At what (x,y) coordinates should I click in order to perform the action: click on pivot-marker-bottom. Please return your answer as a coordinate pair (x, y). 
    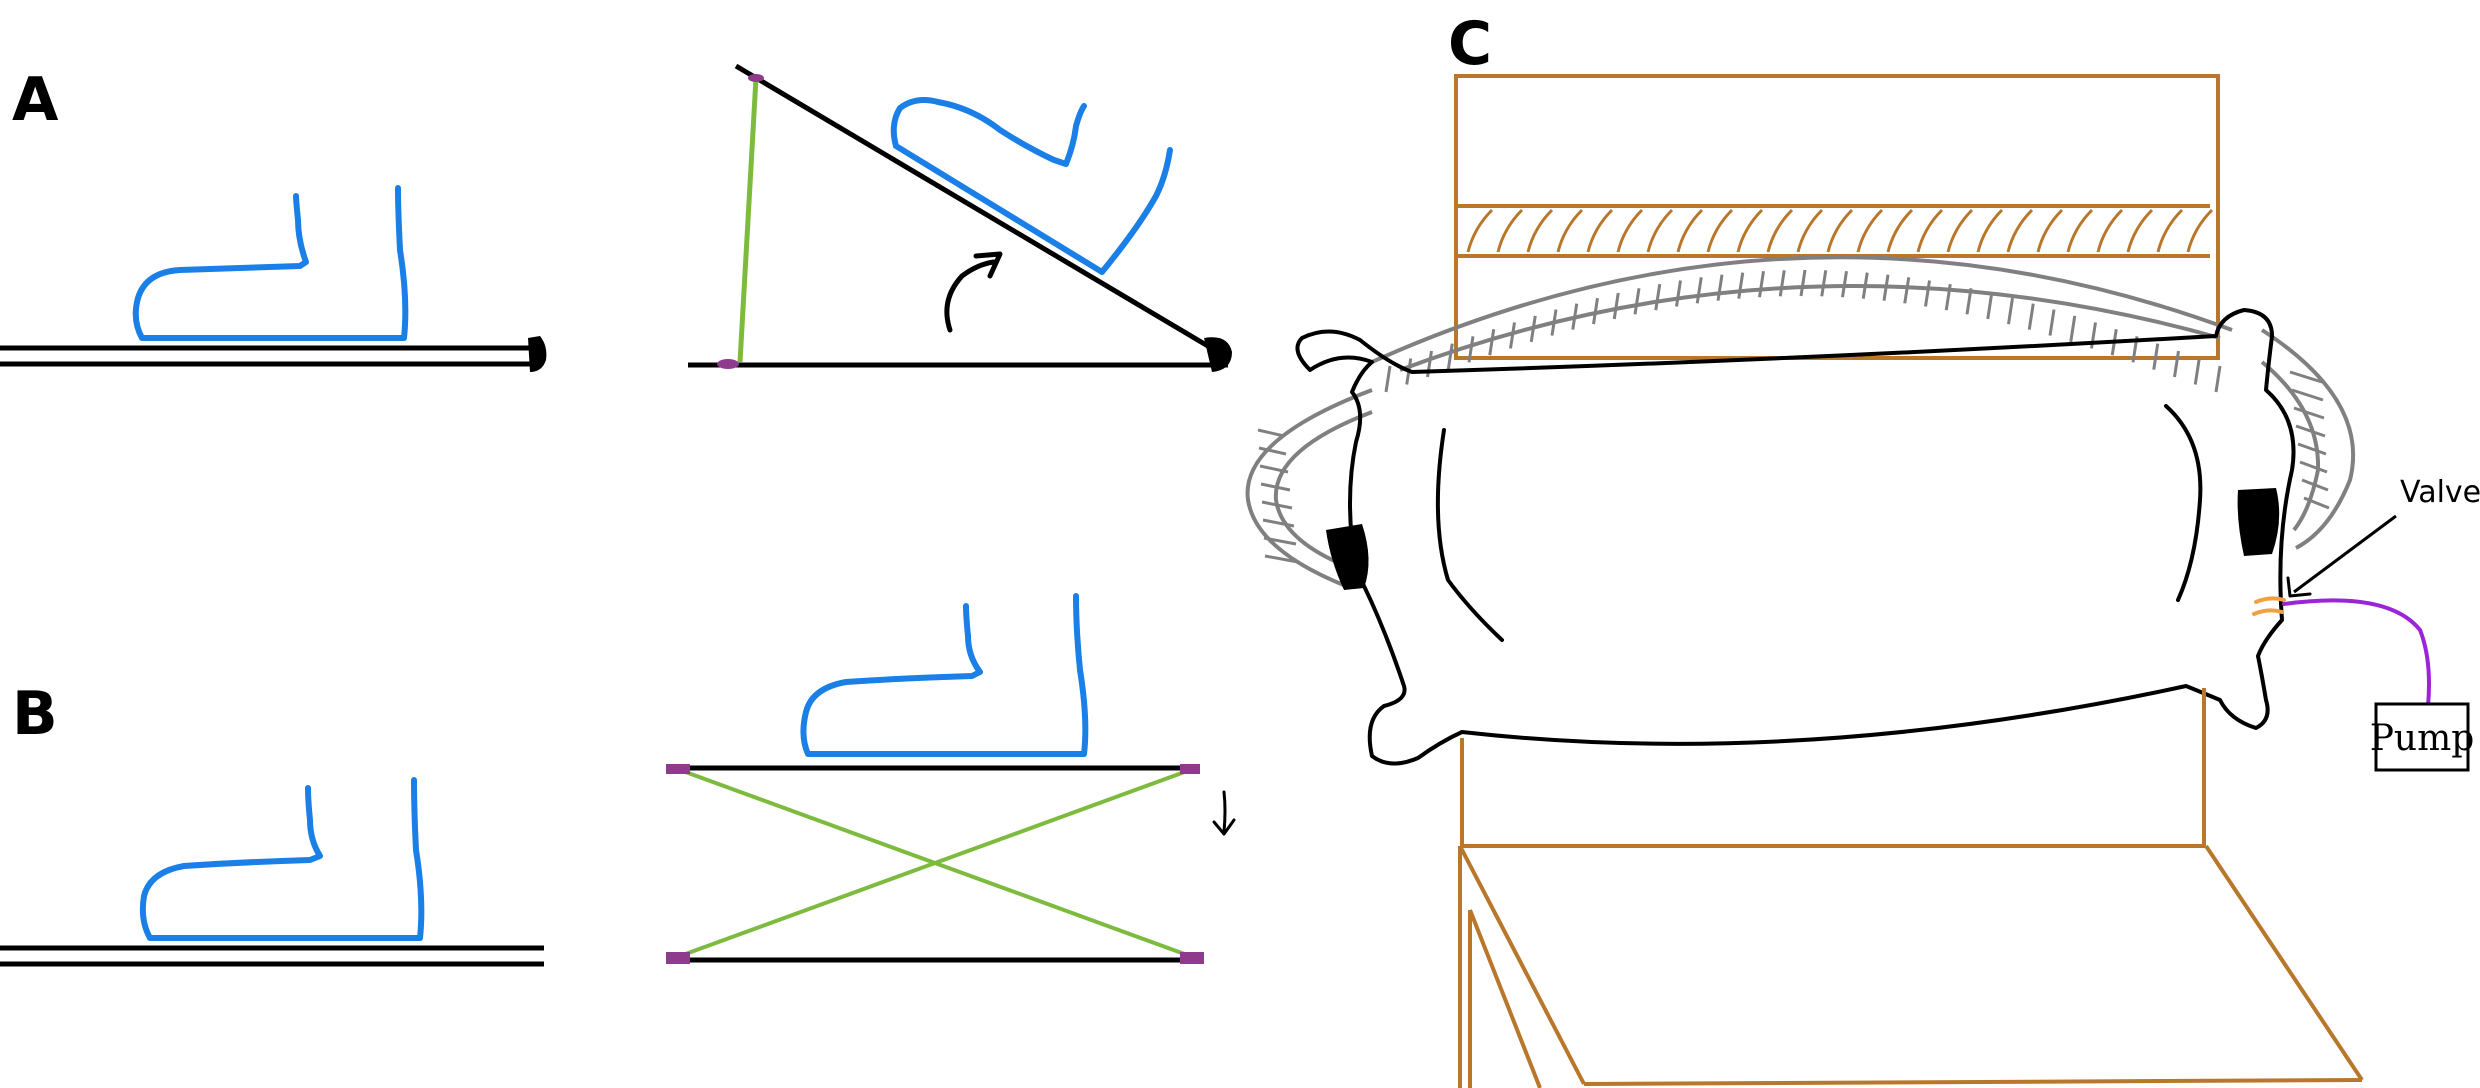
    Looking at the image, I should click on (728, 364).